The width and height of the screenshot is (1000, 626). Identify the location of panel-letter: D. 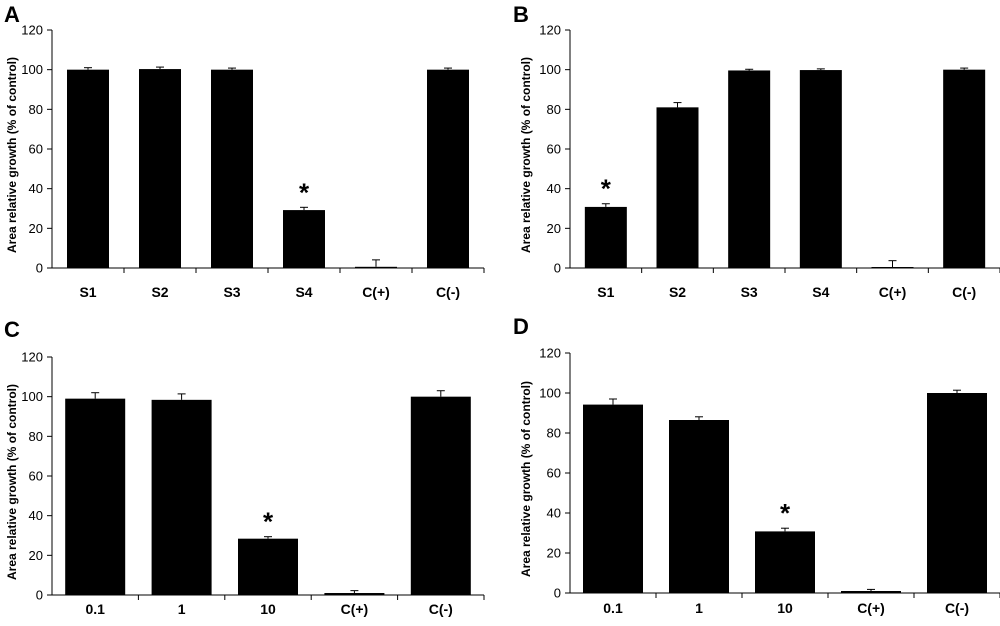
(521, 326).